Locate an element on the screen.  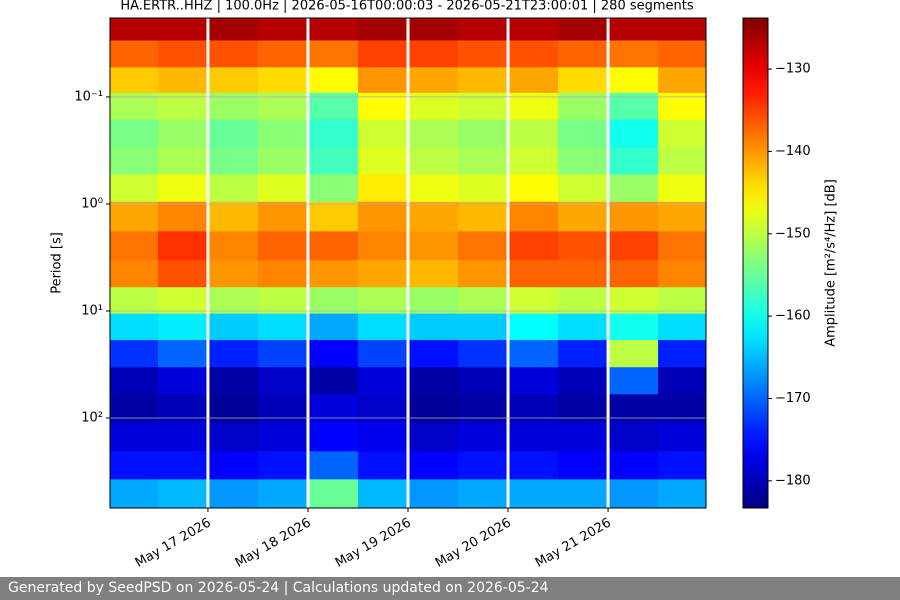
colorbar-tick-label: −140 is located at coordinates (793, 151).